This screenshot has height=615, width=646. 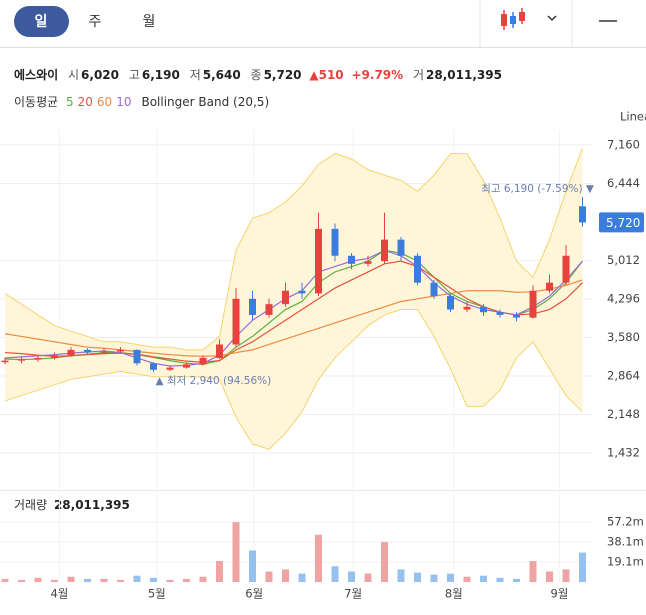 I want to click on volume-title-label: 거래량, so click(x=30, y=505).